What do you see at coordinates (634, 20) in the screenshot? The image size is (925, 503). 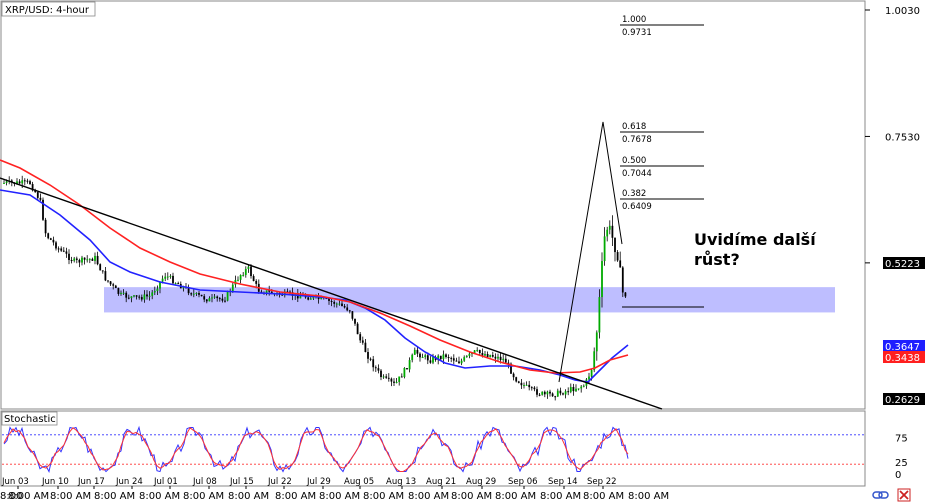 I see `fib-ratio-label: 1.000` at bounding box center [634, 20].